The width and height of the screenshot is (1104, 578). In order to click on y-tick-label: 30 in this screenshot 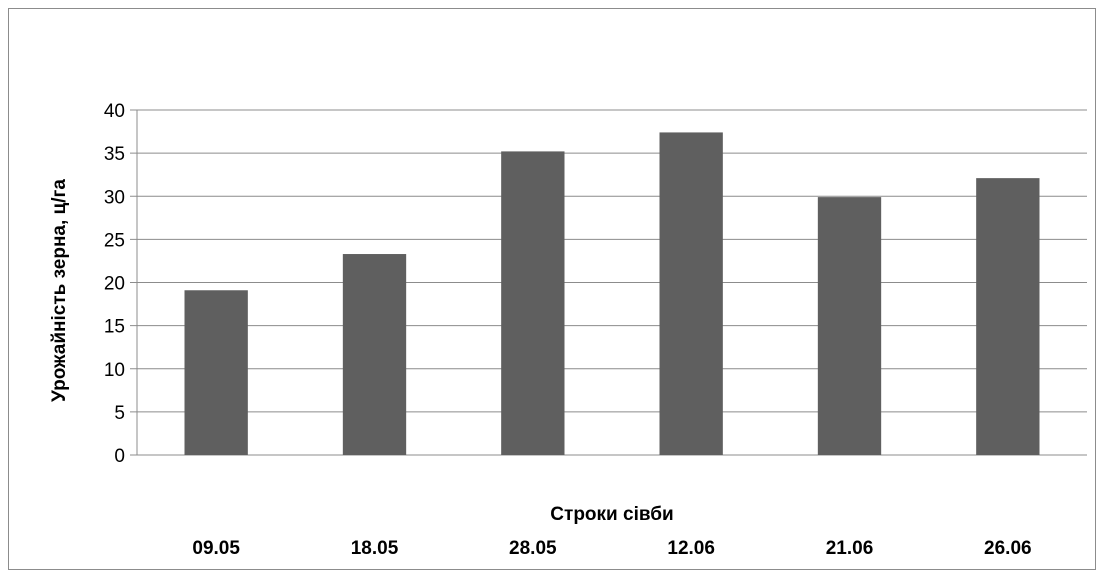, I will do `click(114, 197)`.